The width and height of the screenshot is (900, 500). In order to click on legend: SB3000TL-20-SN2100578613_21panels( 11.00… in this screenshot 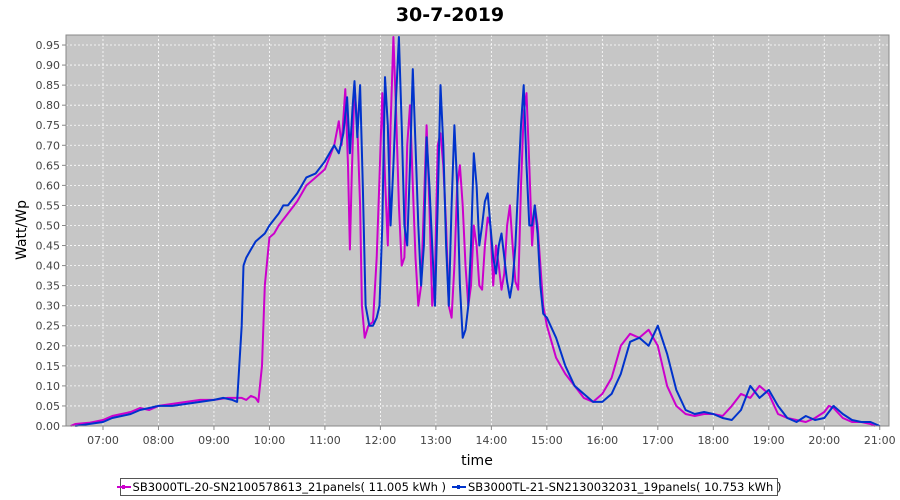, I will do `click(448, 487)`.